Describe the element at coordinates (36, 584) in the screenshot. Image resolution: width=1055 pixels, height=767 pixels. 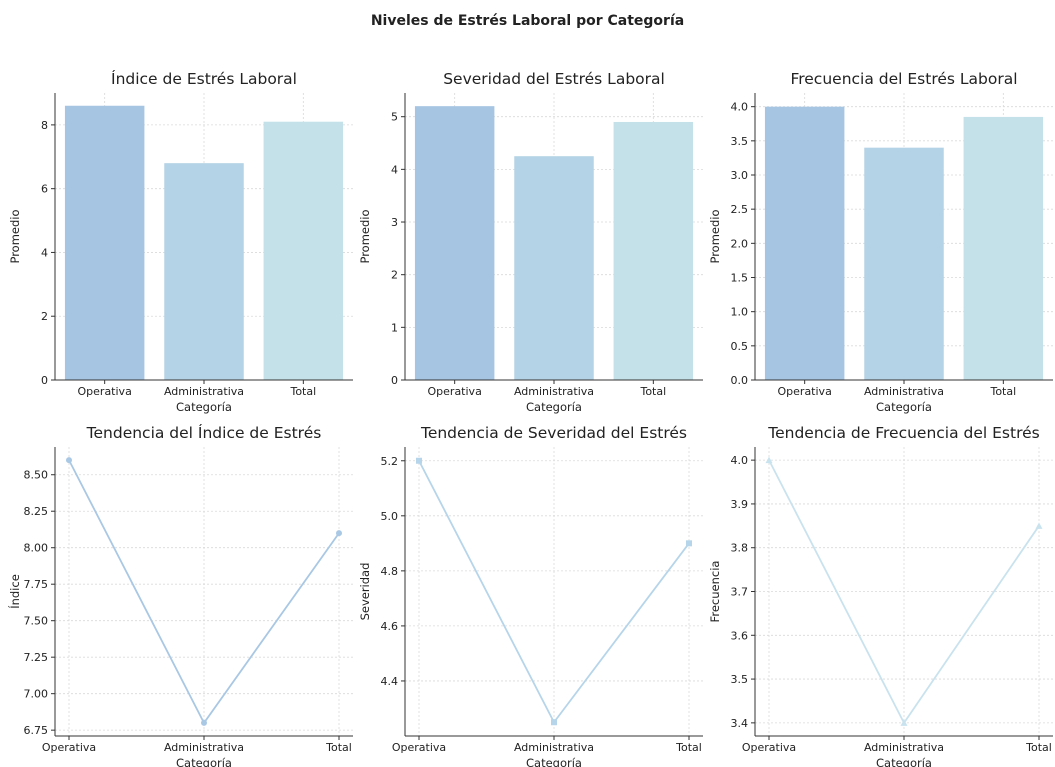
I see `y-tick-label: 7.75` at that location.